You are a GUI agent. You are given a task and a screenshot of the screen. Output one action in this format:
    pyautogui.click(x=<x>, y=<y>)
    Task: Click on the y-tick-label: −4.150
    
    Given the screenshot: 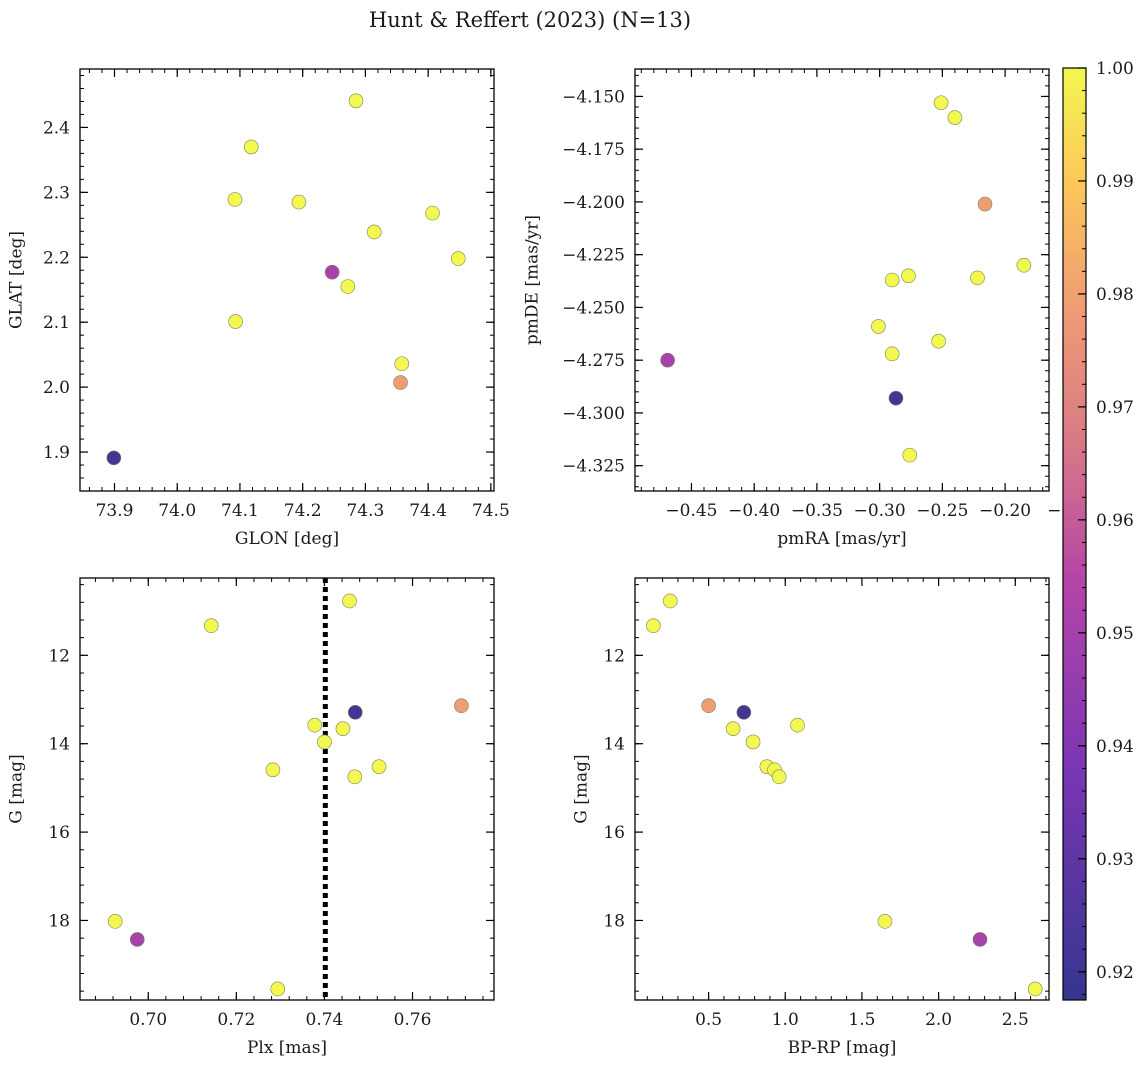 What is the action you would take?
    pyautogui.click(x=593, y=97)
    